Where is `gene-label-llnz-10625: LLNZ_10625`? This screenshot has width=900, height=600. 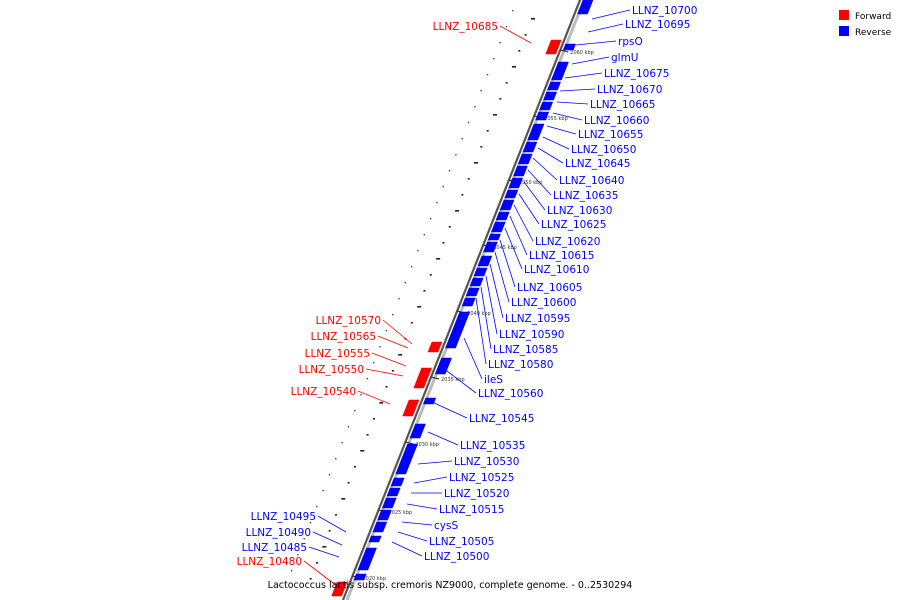
gene-label-llnz-10625: LLNZ_10625 is located at coordinates (573, 225).